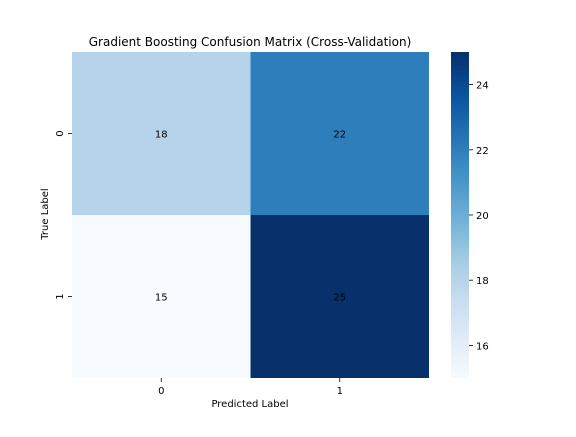 This screenshot has height=437, width=576. I want to click on x-tick-label: 1, so click(340, 391).